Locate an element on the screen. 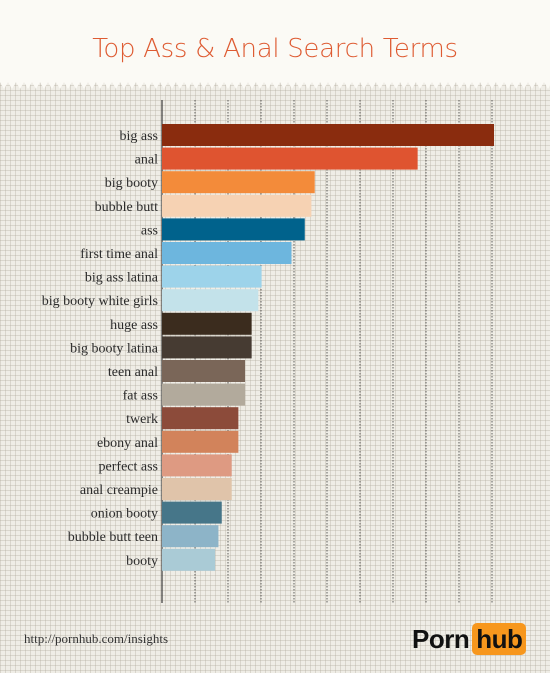 The image size is (550, 673). category-label: anal is located at coordinates (146, 160).